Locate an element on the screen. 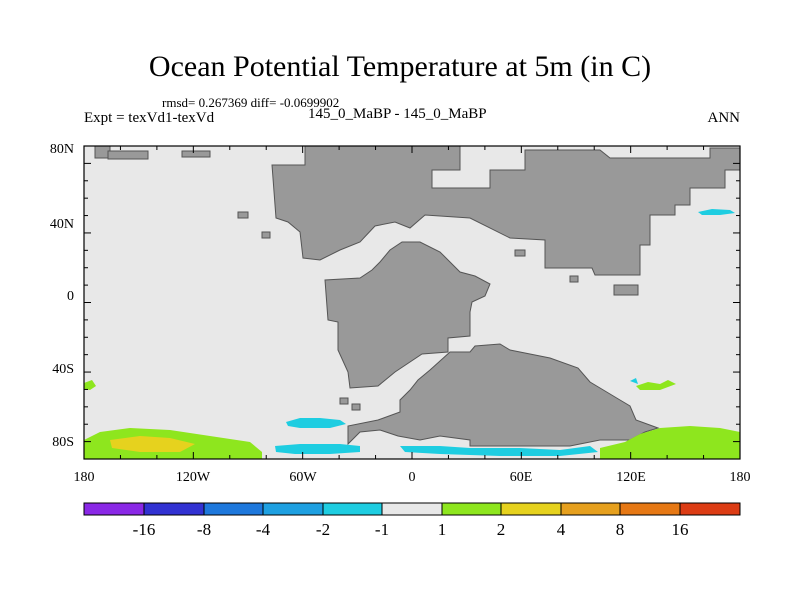 The height and width of the screenshot is (600, 800). lat-tick-label: 80N is located at coordinates (62, 149).